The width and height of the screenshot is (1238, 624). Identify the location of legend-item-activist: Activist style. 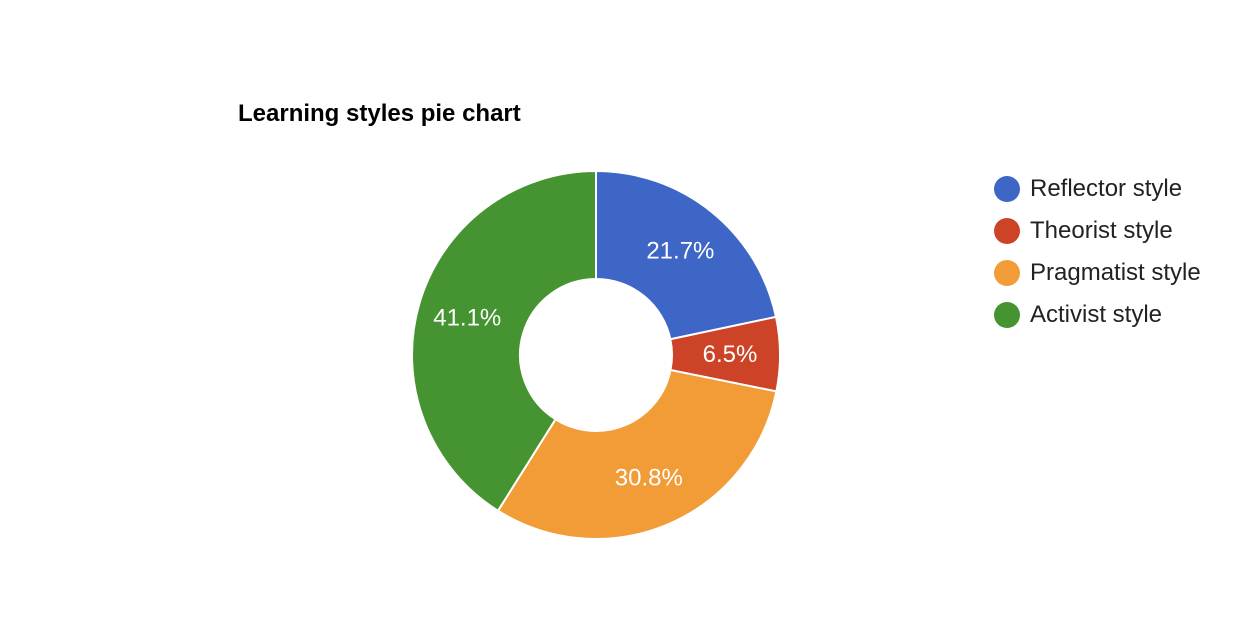
(1097, 315).